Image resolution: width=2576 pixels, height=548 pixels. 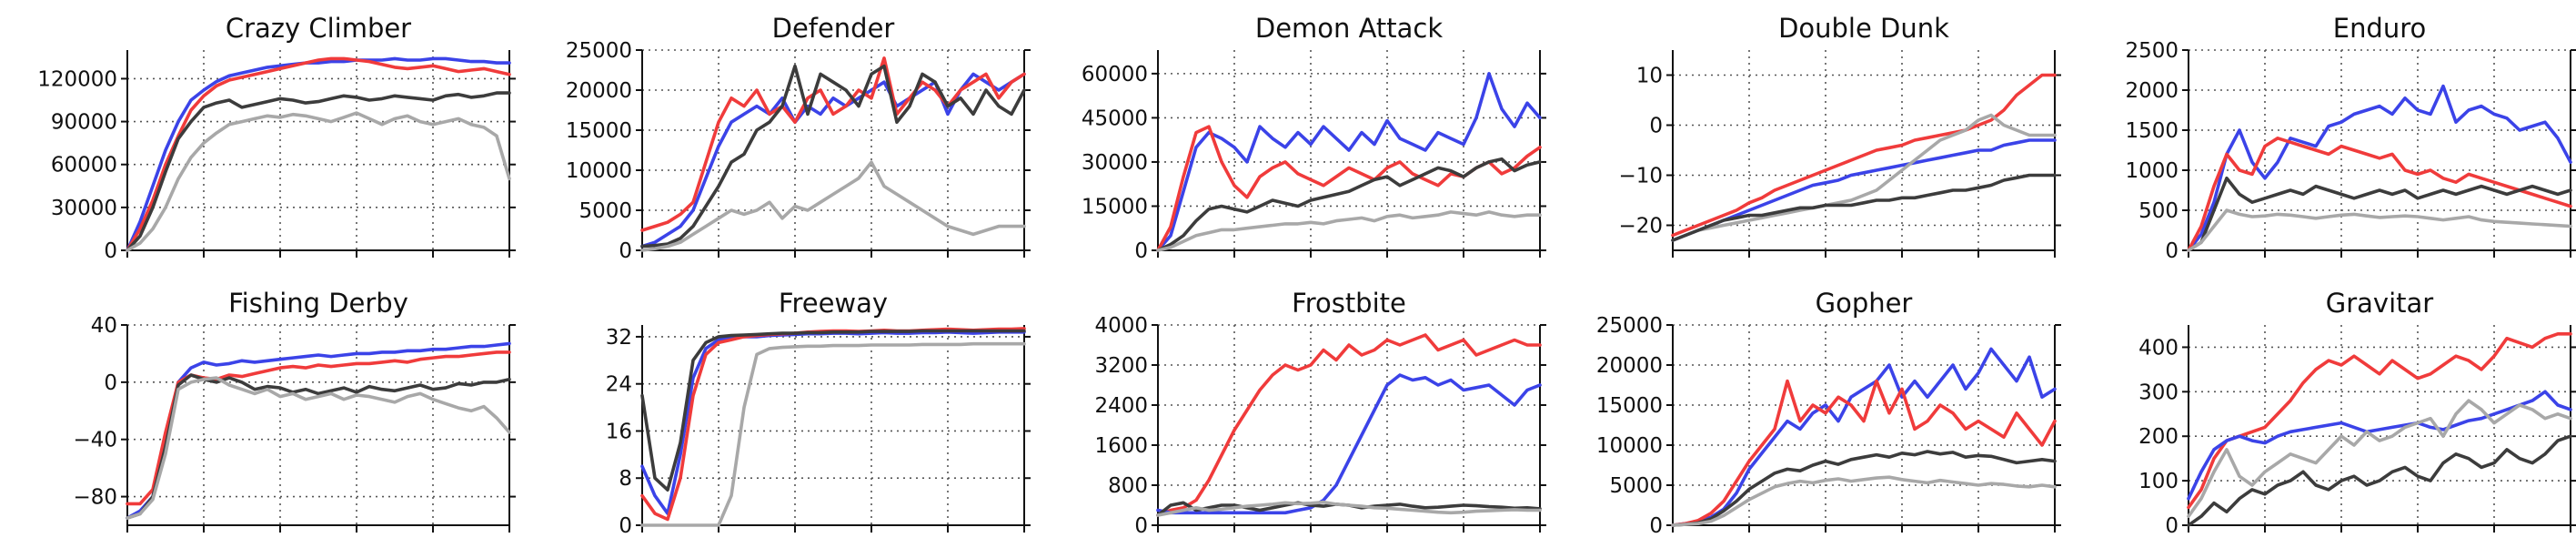 I want to click on y-tick-label: 300, so click(x=2158, y=392).